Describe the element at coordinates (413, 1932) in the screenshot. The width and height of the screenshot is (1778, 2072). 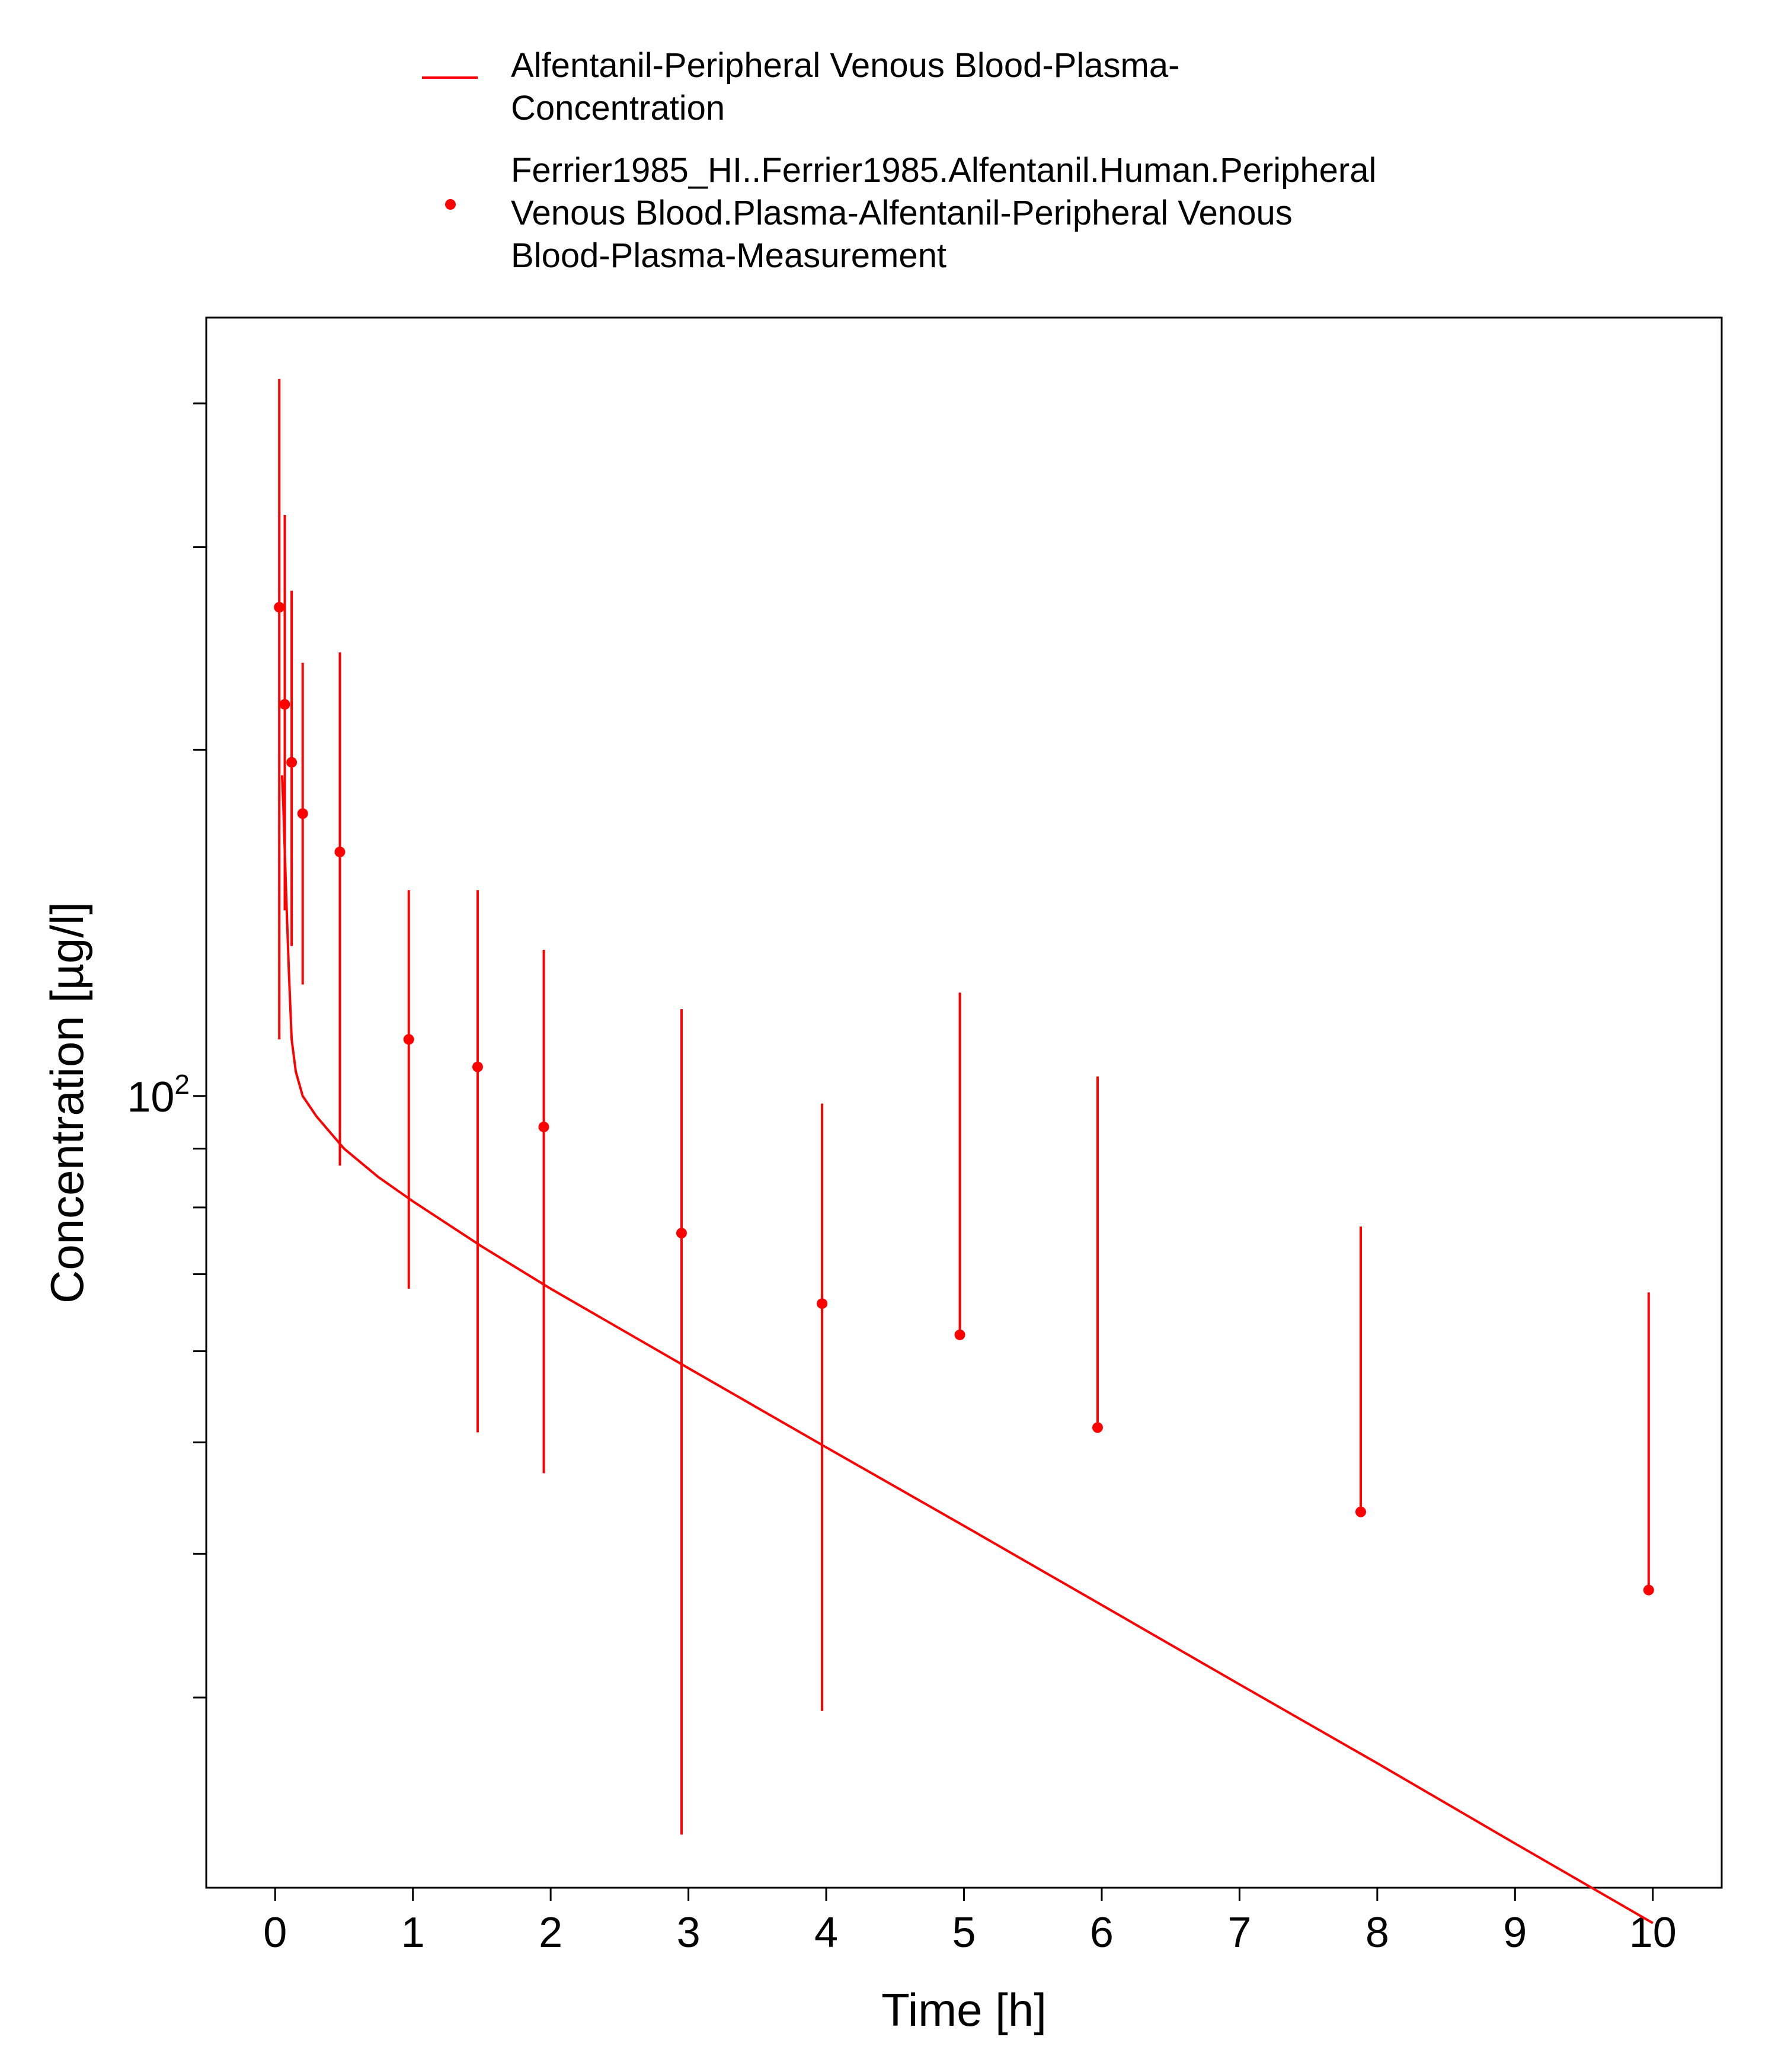
I see `x-tick-label: 1` at that location.